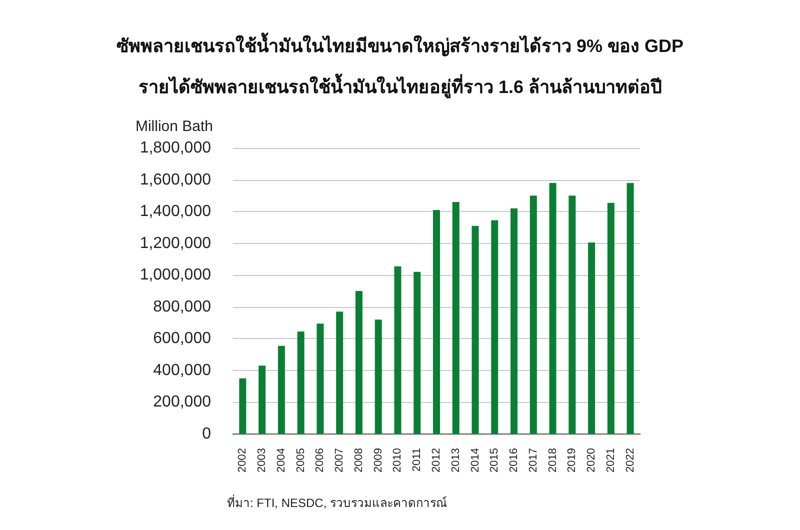  I want to click on x-tick-label: 2007, so click(340, 460).